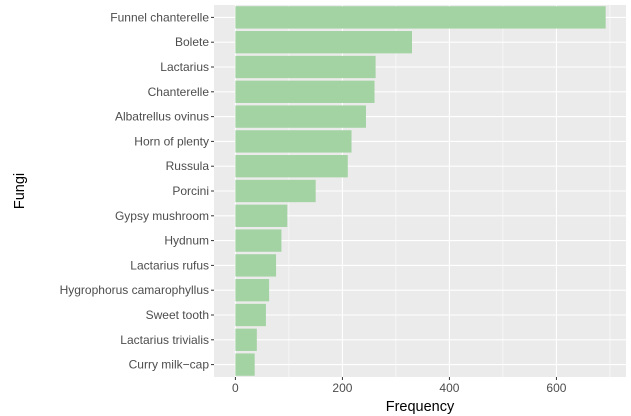  Describe the element at coordinates (169, 265) in the screenshot. I see `y-tick-label: Lactarius rufus` at that location.